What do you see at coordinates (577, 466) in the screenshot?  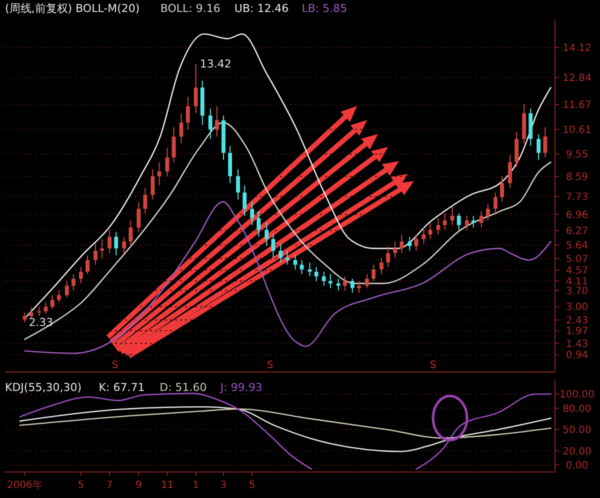 I see `y-tick-label: 0.00` at bounding box center [577, 466].